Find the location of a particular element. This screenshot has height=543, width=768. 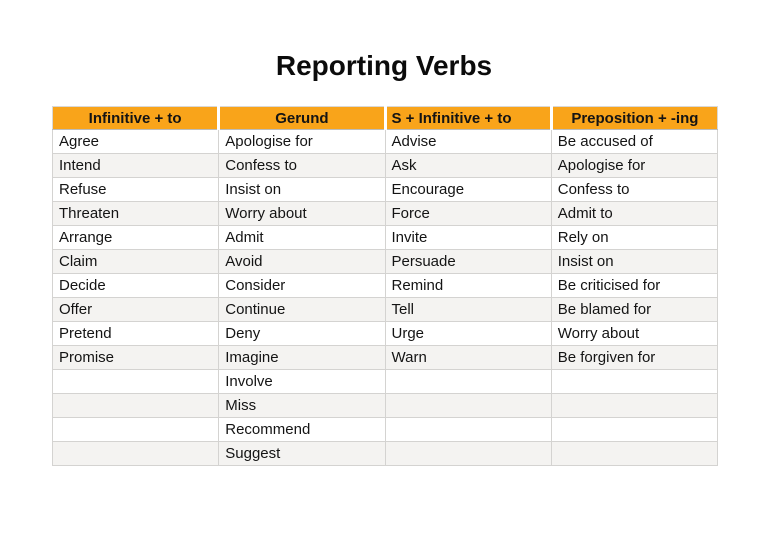

table-cell: Deny is located at coordinates (302, 333).